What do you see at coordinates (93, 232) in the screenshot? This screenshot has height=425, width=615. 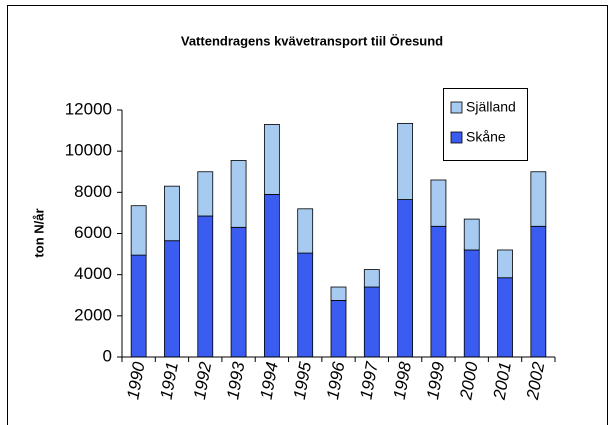 I see `y-tick-label: 6000` at bounding box center [93, 232].